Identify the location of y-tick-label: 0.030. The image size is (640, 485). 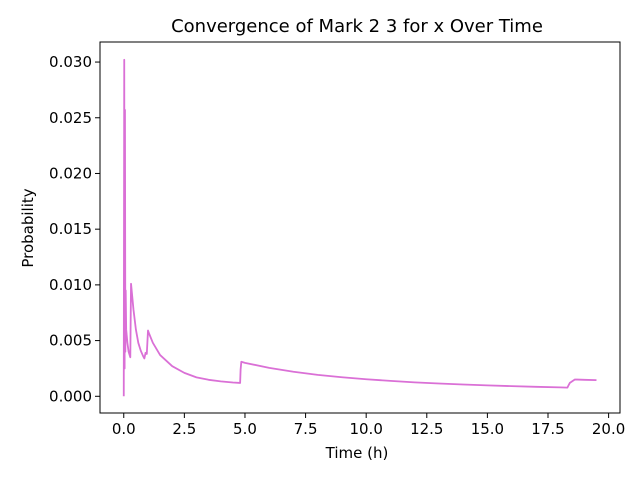
(70, 62).